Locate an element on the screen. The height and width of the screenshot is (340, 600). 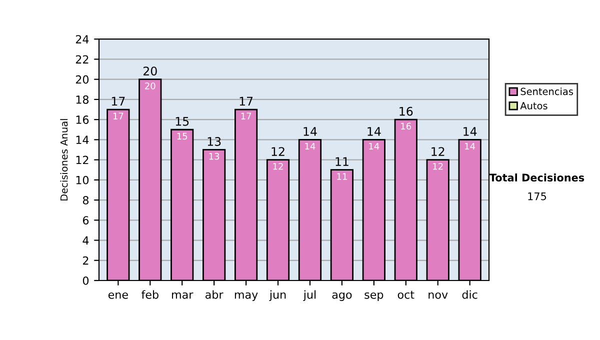
y-tick-label: 2 is located at coordinates (85, 260).